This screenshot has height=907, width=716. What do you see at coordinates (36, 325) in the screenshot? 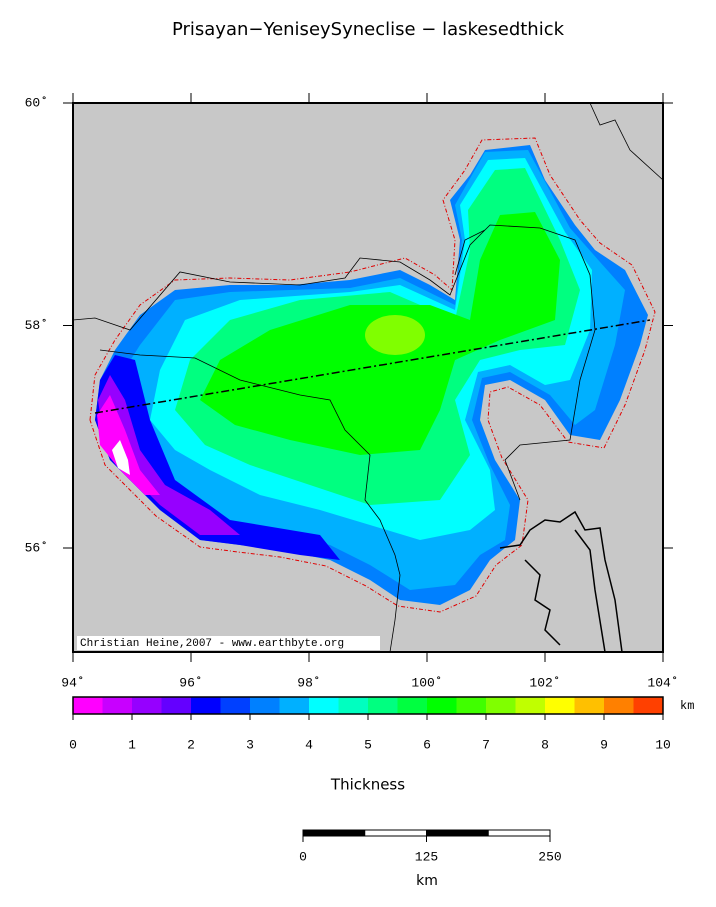
I see `lat-tick-label: 58˚` at bounding box center [36, 325].